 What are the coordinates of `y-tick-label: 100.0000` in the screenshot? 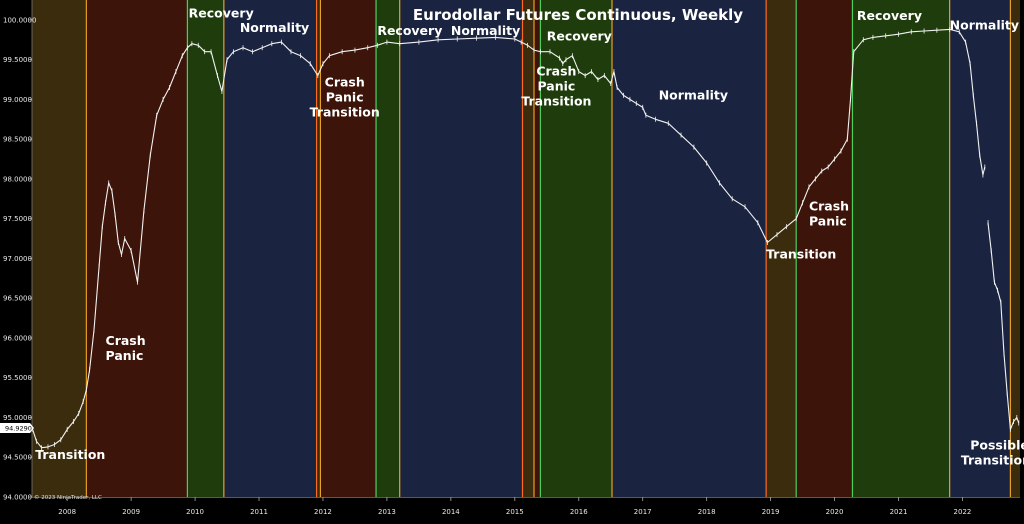 It's located at (19, 20).